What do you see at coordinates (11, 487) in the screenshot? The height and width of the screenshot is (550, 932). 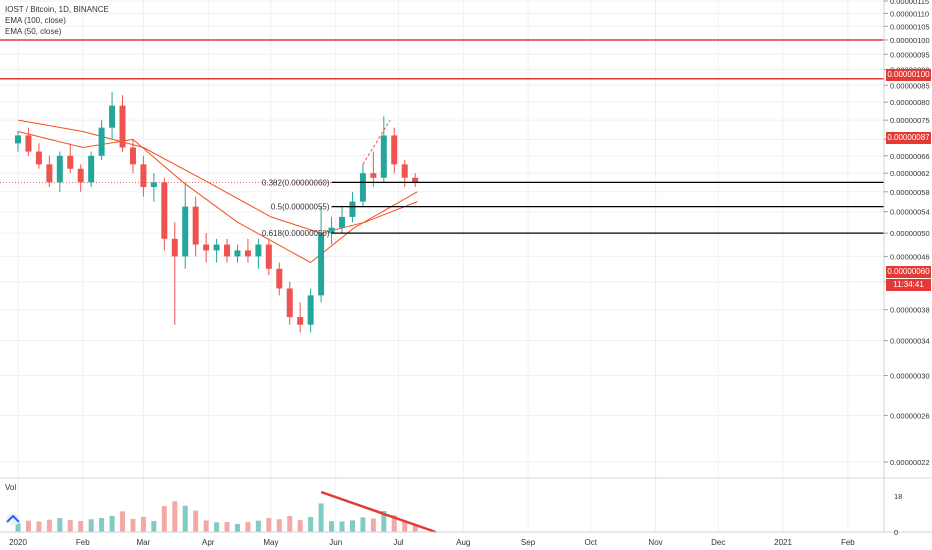 I see `volume-legend: Vol` at bounding box center [11, 487].